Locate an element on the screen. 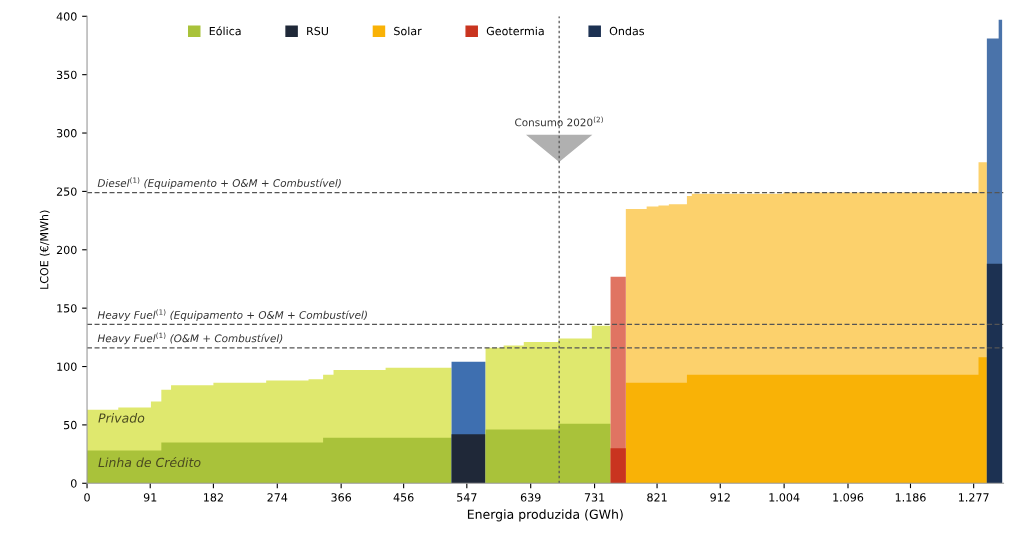  ref-line-label: Diesel$^{(1)}$ (Equipamento + O&M + Combustível) is located at coordinates (219, 183).